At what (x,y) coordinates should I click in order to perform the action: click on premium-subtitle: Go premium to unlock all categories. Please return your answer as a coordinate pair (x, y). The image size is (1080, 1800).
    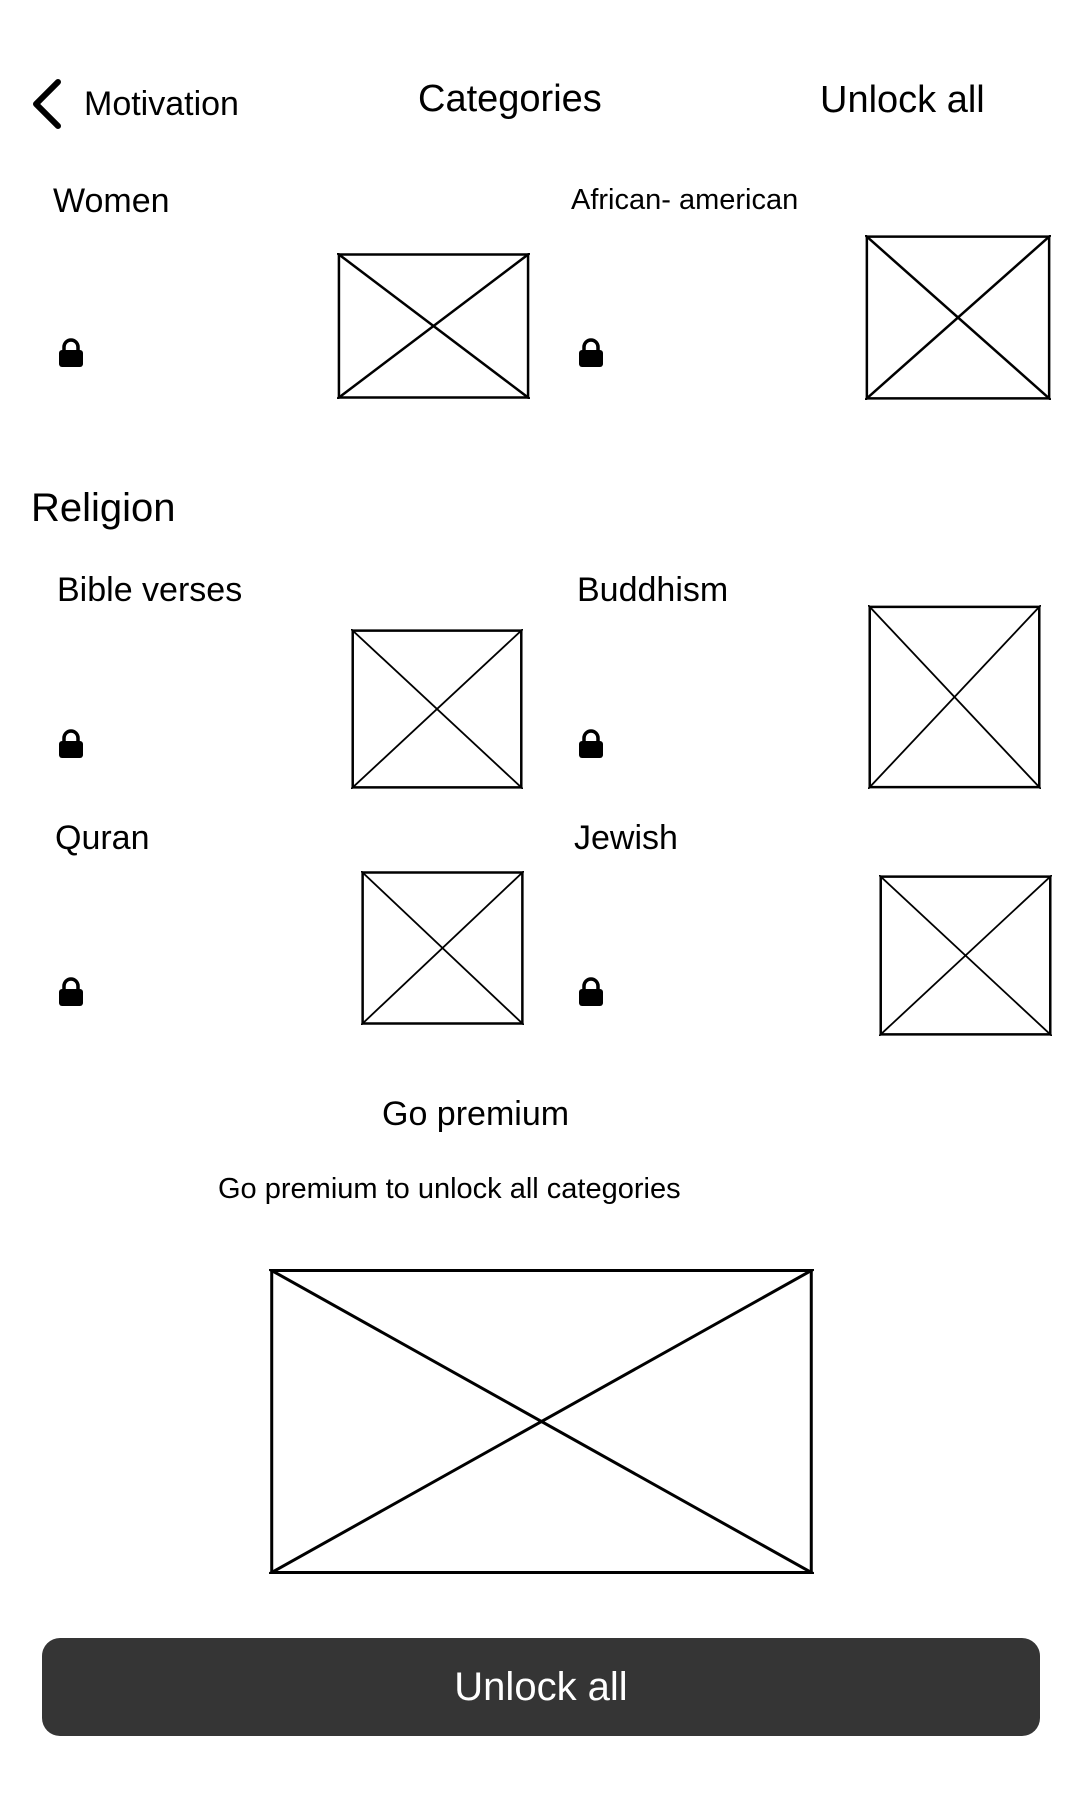
    Looking at the image, I should click on (449, 1189).